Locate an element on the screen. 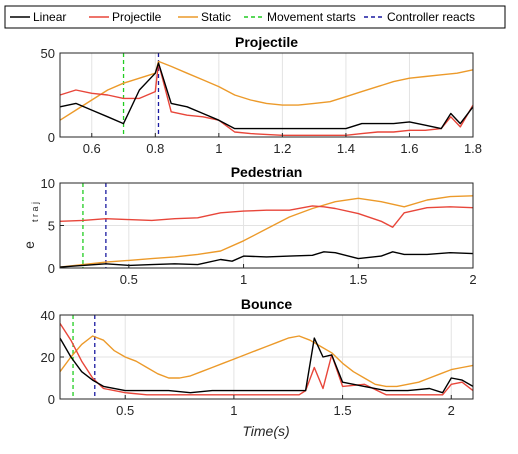 This screenshot has width=518, height=454. legend-label-linear: Linear is located at coordinates (49, 17).